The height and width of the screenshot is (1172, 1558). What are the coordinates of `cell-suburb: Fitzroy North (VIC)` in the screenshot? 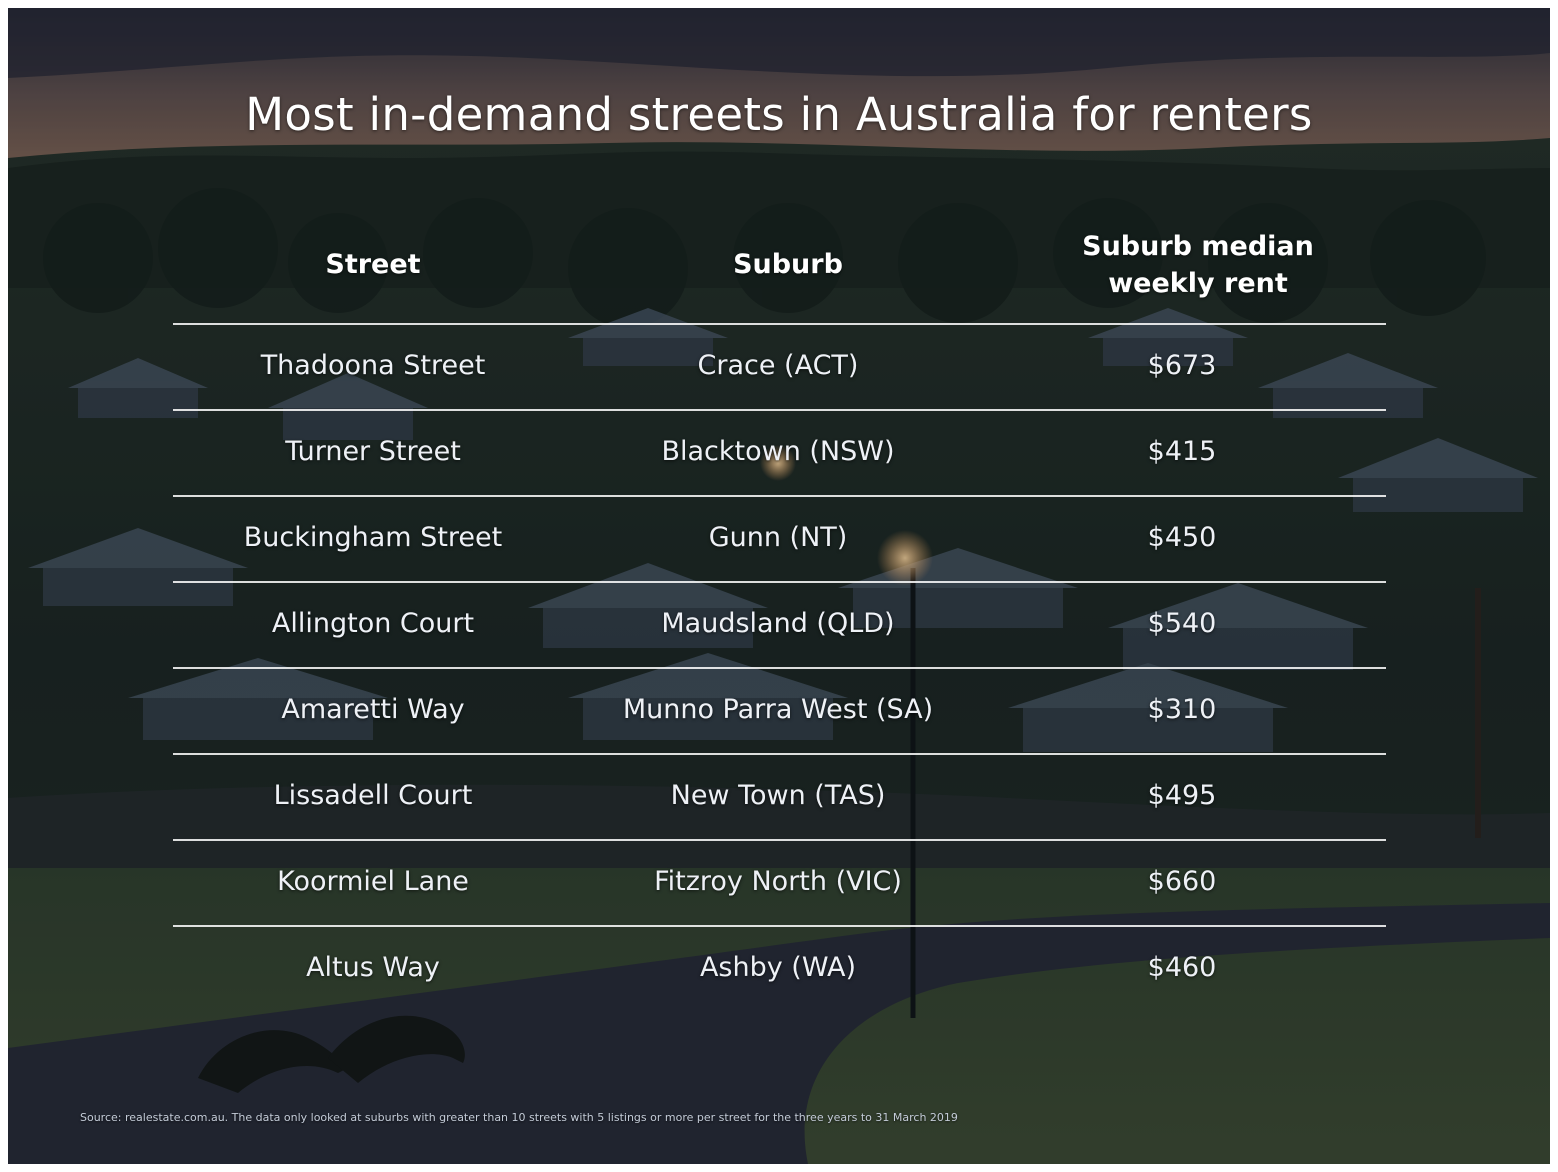 It's located at (778, 881).